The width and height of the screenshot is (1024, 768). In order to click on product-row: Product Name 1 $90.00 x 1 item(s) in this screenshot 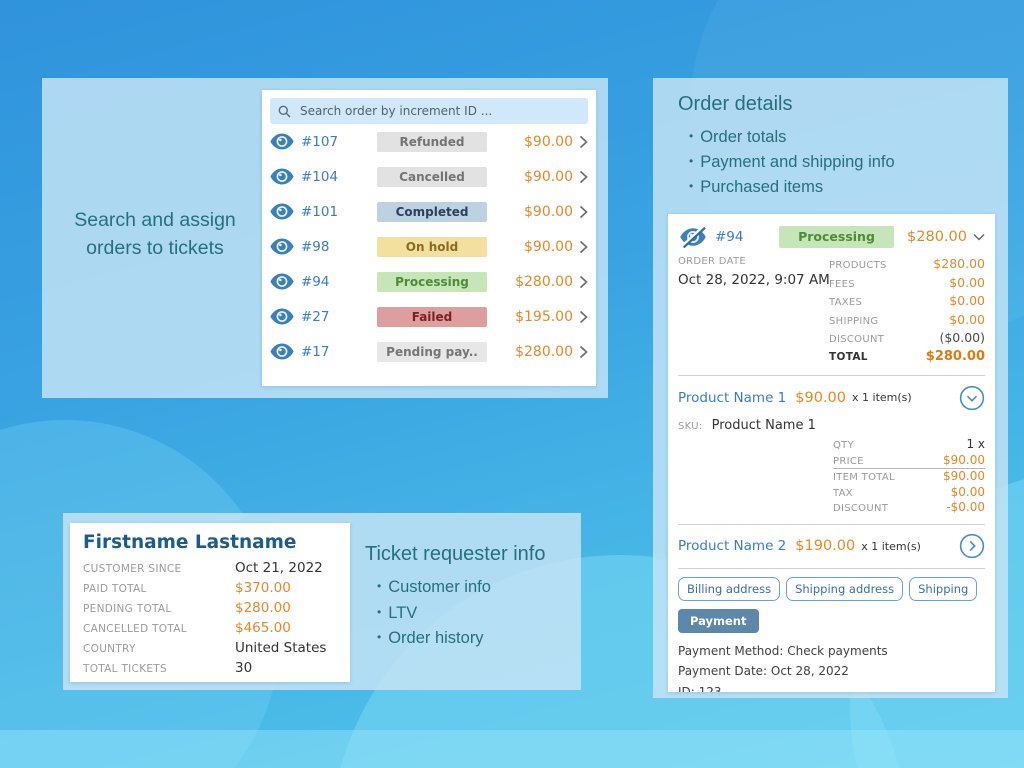, I will do `click(831, 397)`.